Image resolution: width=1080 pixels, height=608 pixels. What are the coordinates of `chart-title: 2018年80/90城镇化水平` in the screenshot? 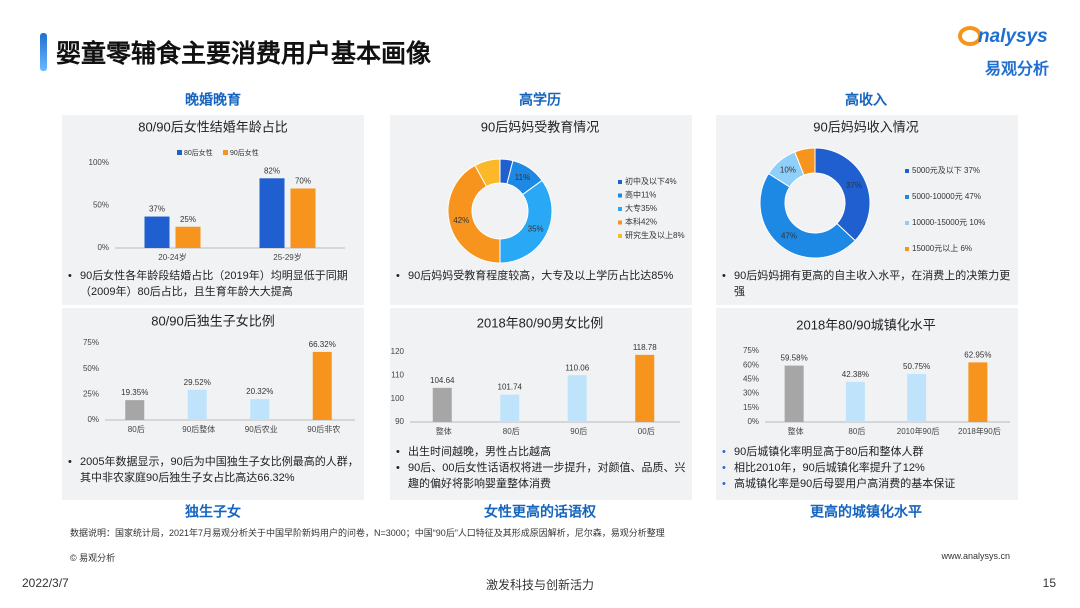 It's located at (865, 324).